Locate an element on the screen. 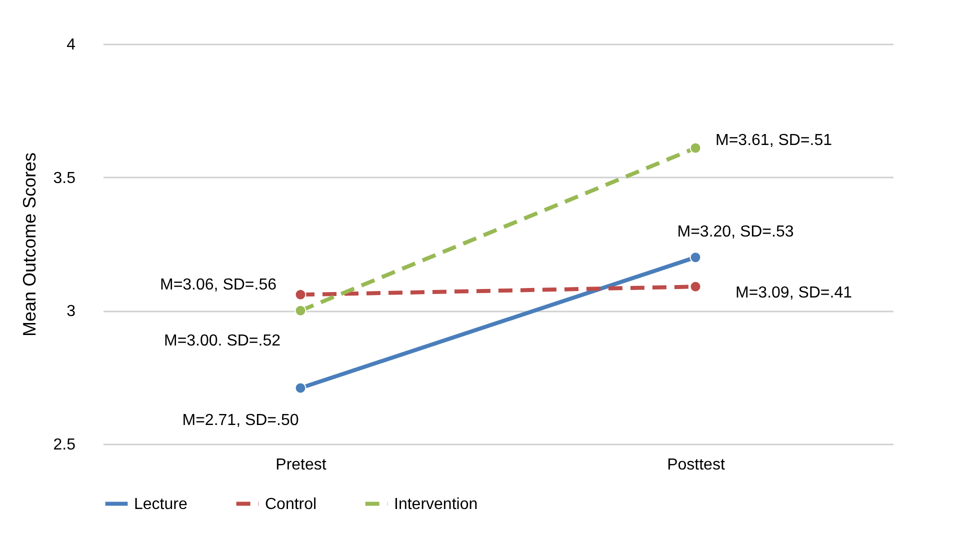 This screenshot has width=961, height=557. legend-label: Lecture is located at coordinates (161, 504).